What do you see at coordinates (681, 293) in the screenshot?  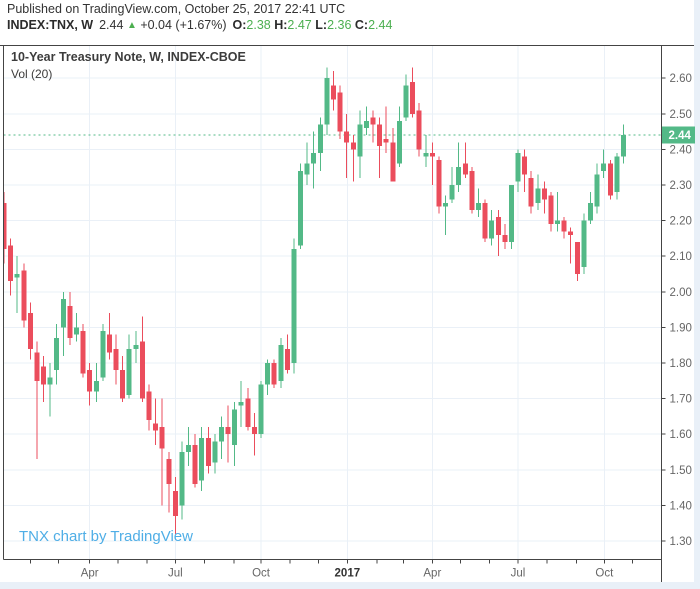 I see `y-tick-label: 2.00` at bounding box center [681, 293].